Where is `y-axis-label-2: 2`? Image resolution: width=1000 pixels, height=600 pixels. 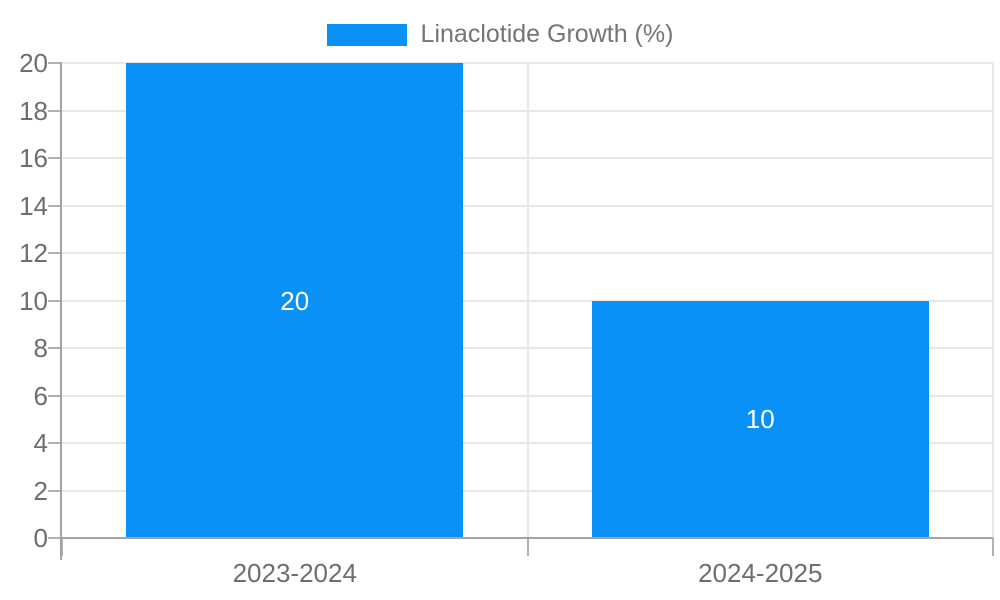 y-axis-label-2: 2 is located at coordinates (40, 490).